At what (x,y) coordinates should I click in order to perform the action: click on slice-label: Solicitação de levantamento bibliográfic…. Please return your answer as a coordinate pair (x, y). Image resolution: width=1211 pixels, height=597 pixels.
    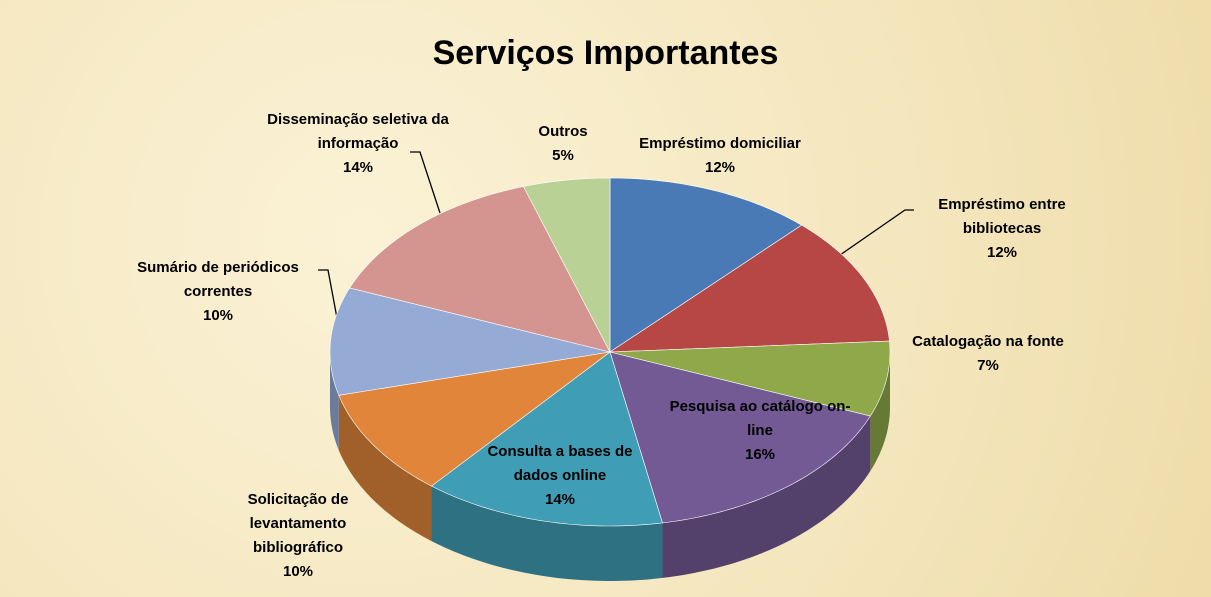
    Looking at the image, I should click on (298, 536).